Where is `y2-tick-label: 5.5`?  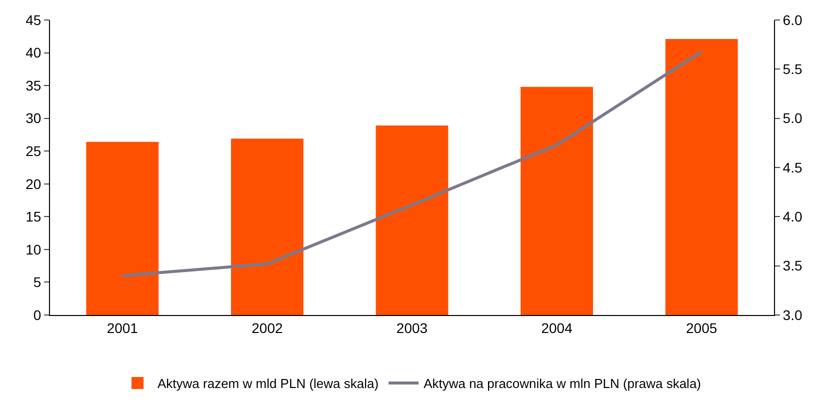
y2-tick-label: 5.5 is located at coordinates (792, 69).